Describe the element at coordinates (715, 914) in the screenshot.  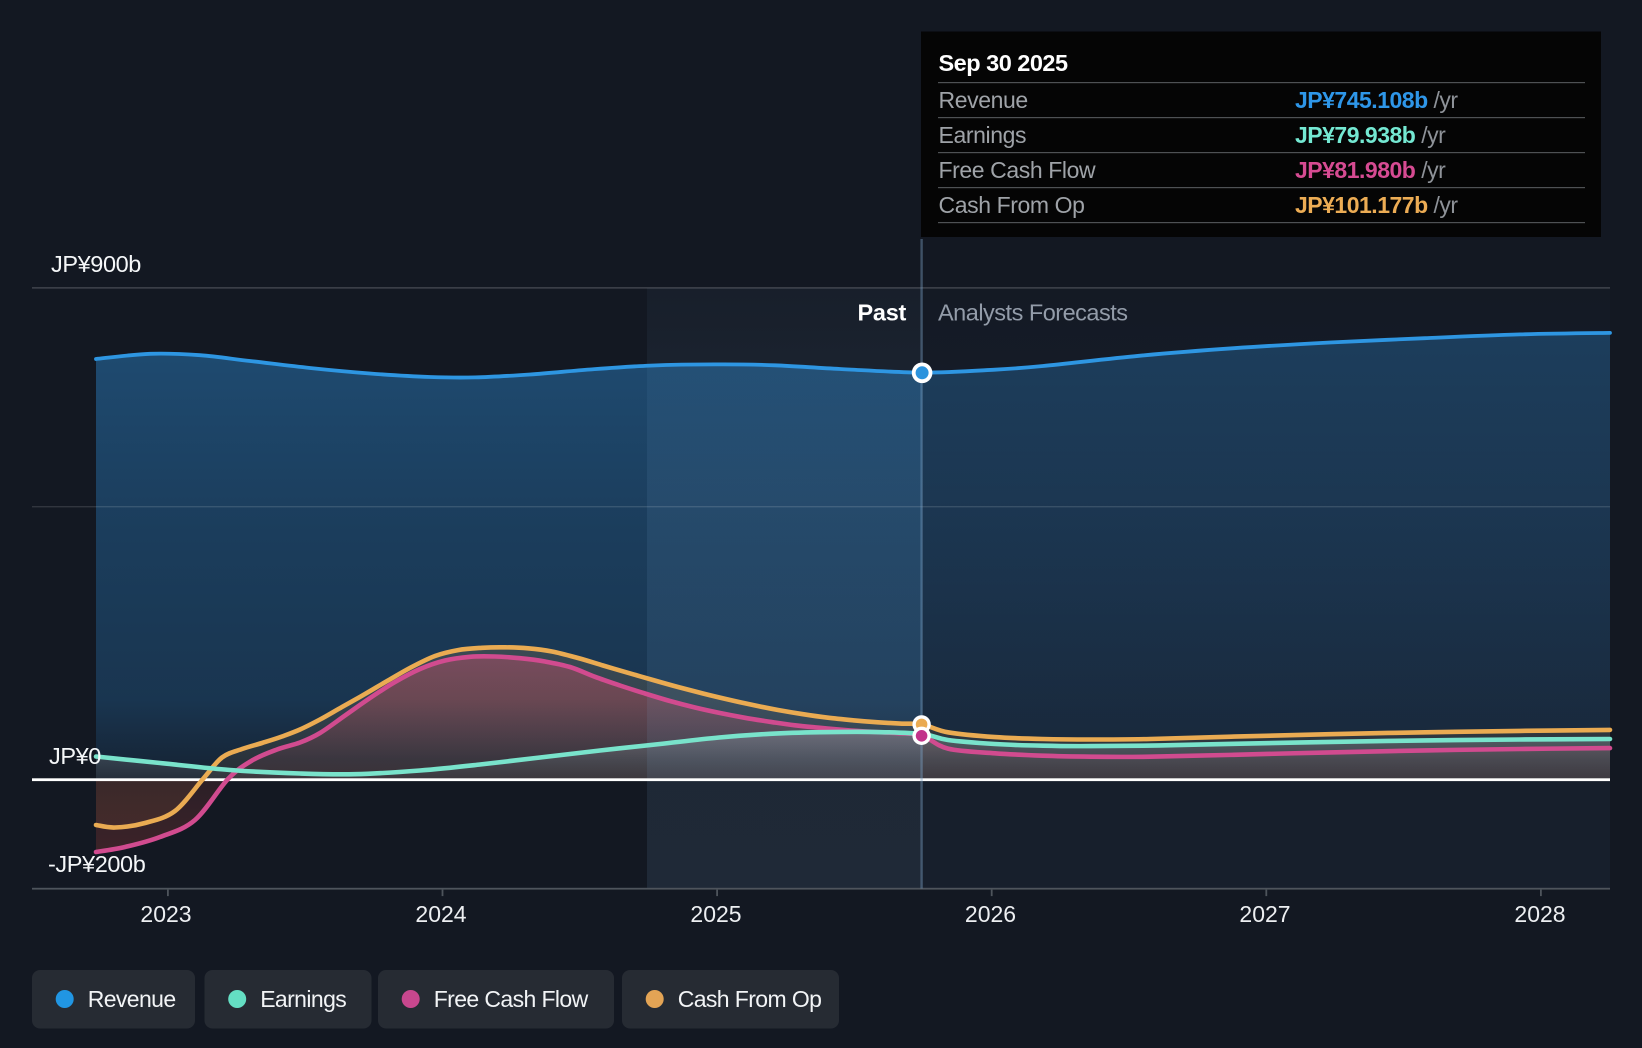
I see `svg-text: 2025` at that location.